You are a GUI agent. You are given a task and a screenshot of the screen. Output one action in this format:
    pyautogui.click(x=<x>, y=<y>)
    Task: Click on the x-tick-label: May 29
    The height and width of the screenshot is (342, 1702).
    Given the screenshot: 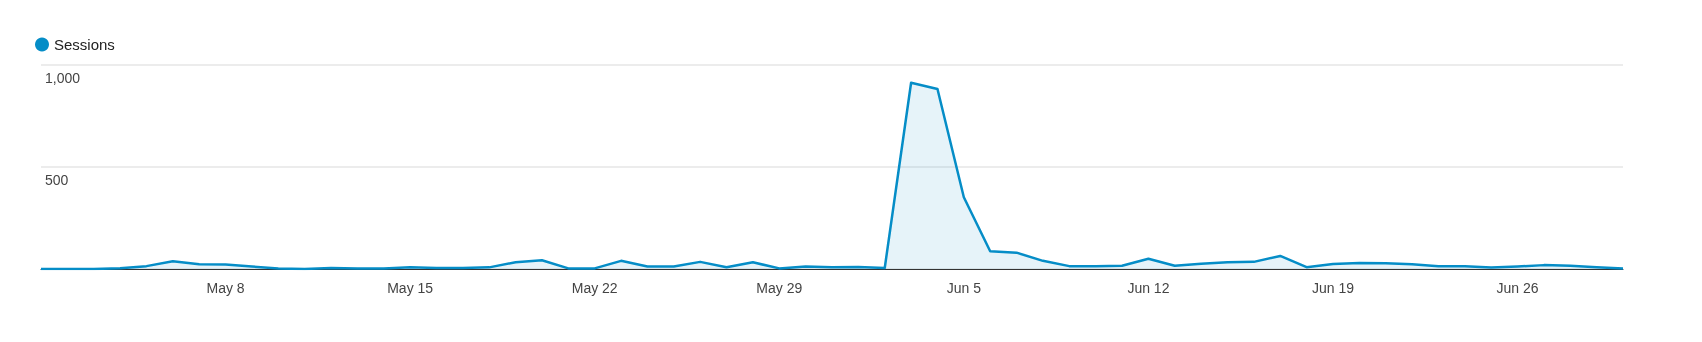 What is the action you would take?
    pyautogui.click(x=779, y=288)
    